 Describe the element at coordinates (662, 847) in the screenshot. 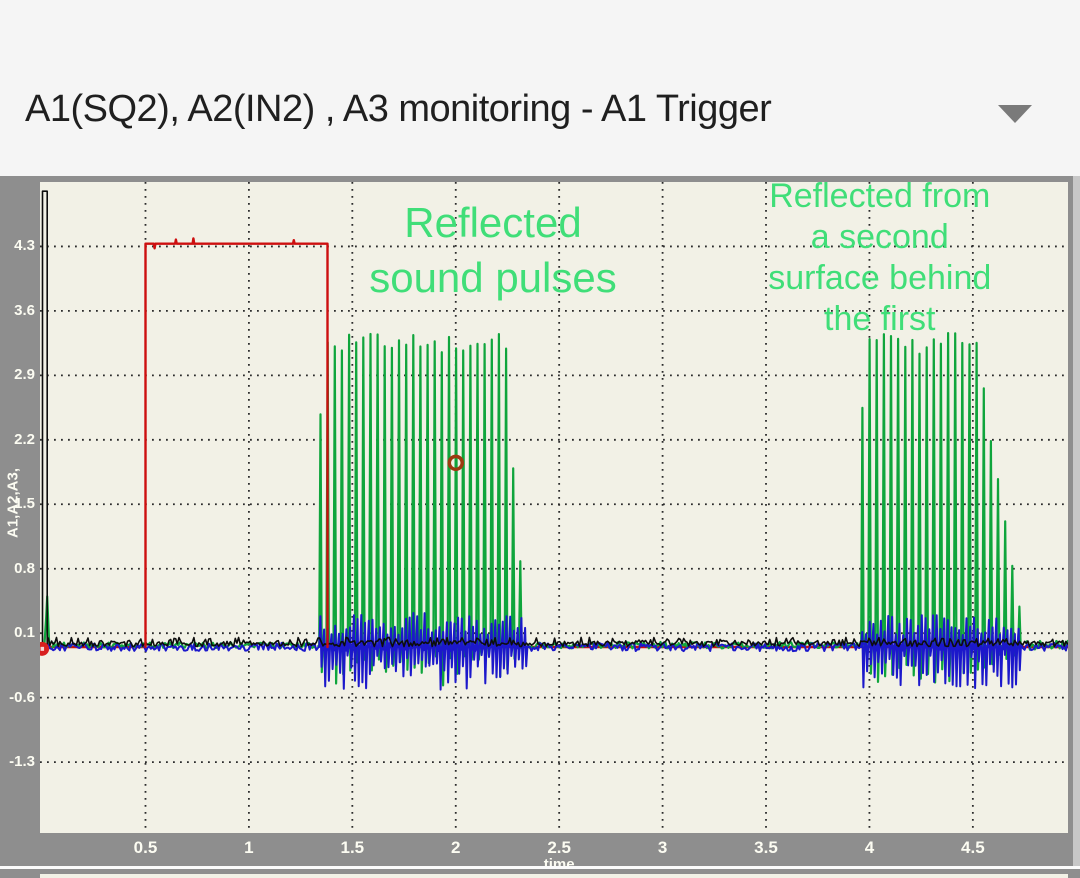

I see `x-tick-label: 3` at that location.